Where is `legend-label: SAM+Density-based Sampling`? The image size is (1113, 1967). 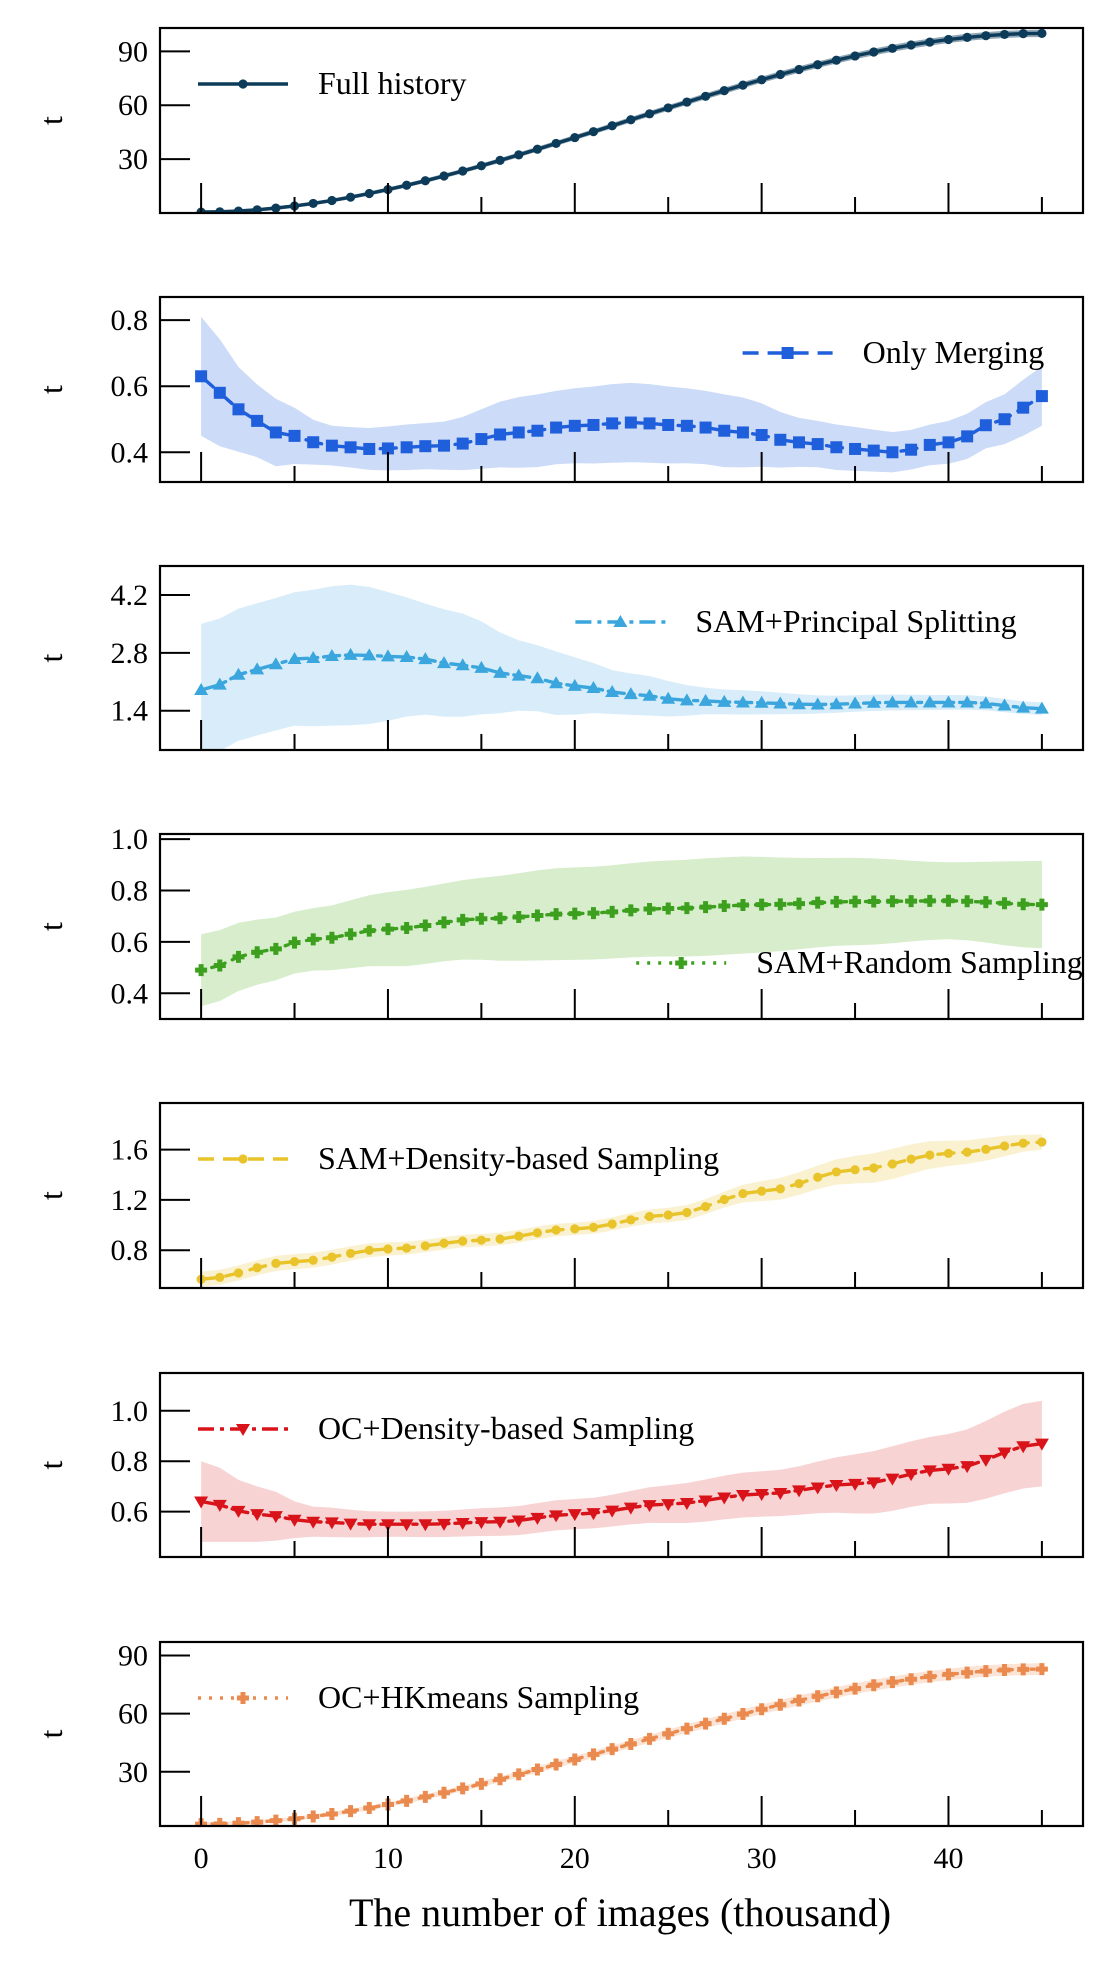
legend-label: SAM+Density-based Sampling is located at coordinates (518, 1158).